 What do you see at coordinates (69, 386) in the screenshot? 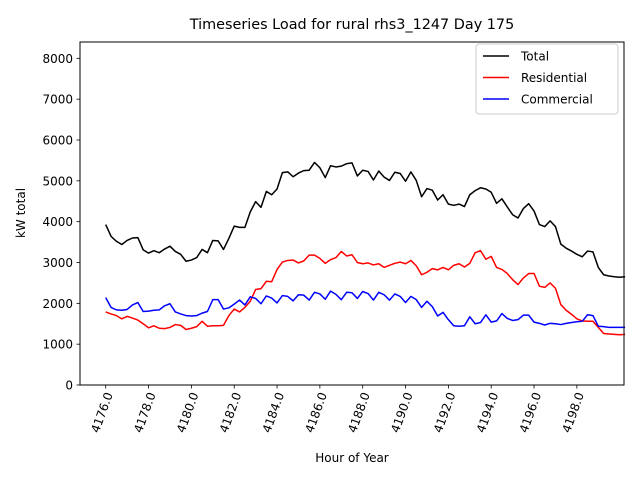
I see `y-tick-label: 0` at bounding box center [69, 386].